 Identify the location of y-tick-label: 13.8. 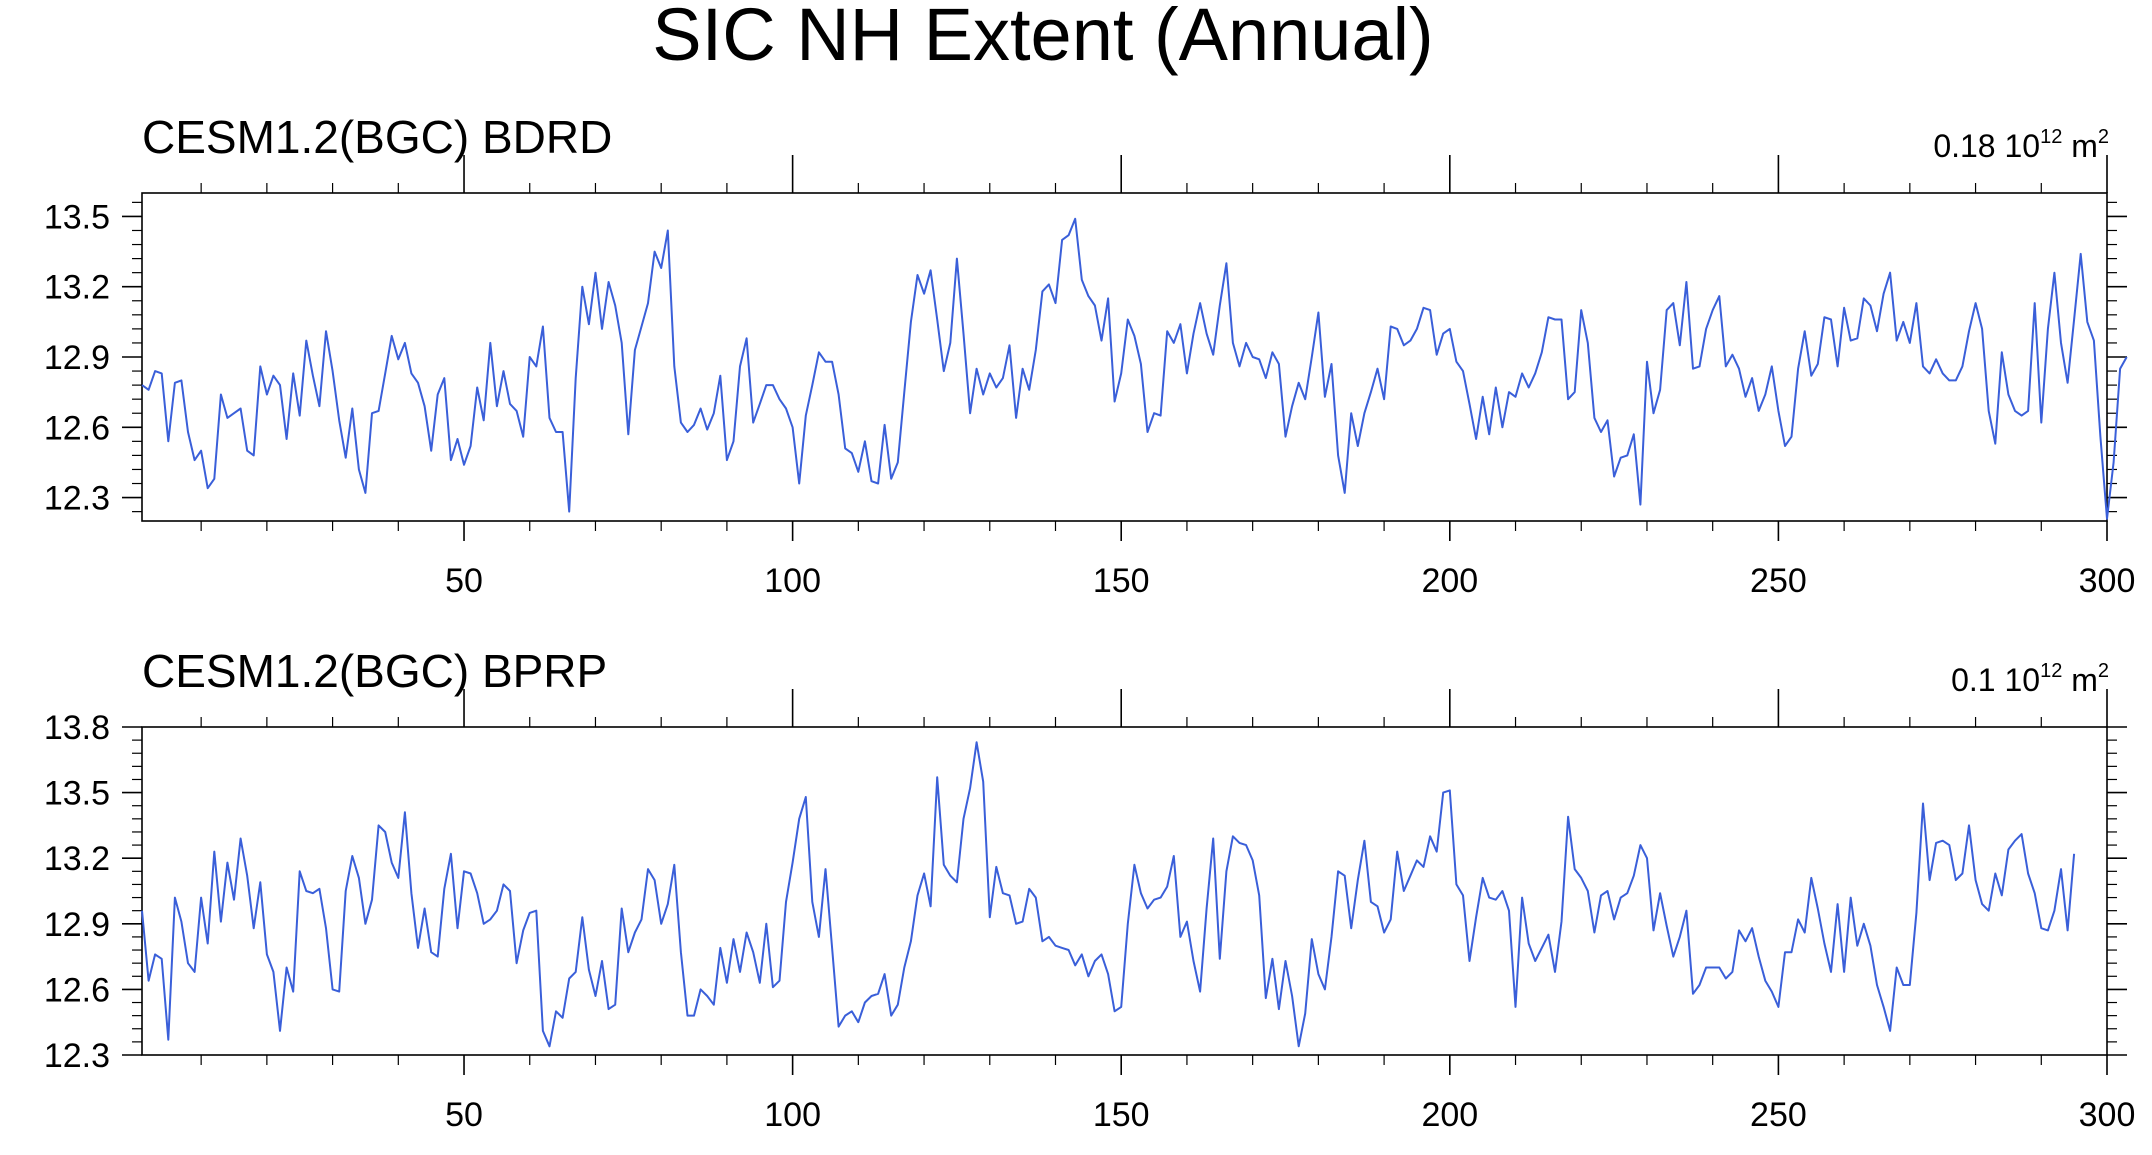
(77, 728).